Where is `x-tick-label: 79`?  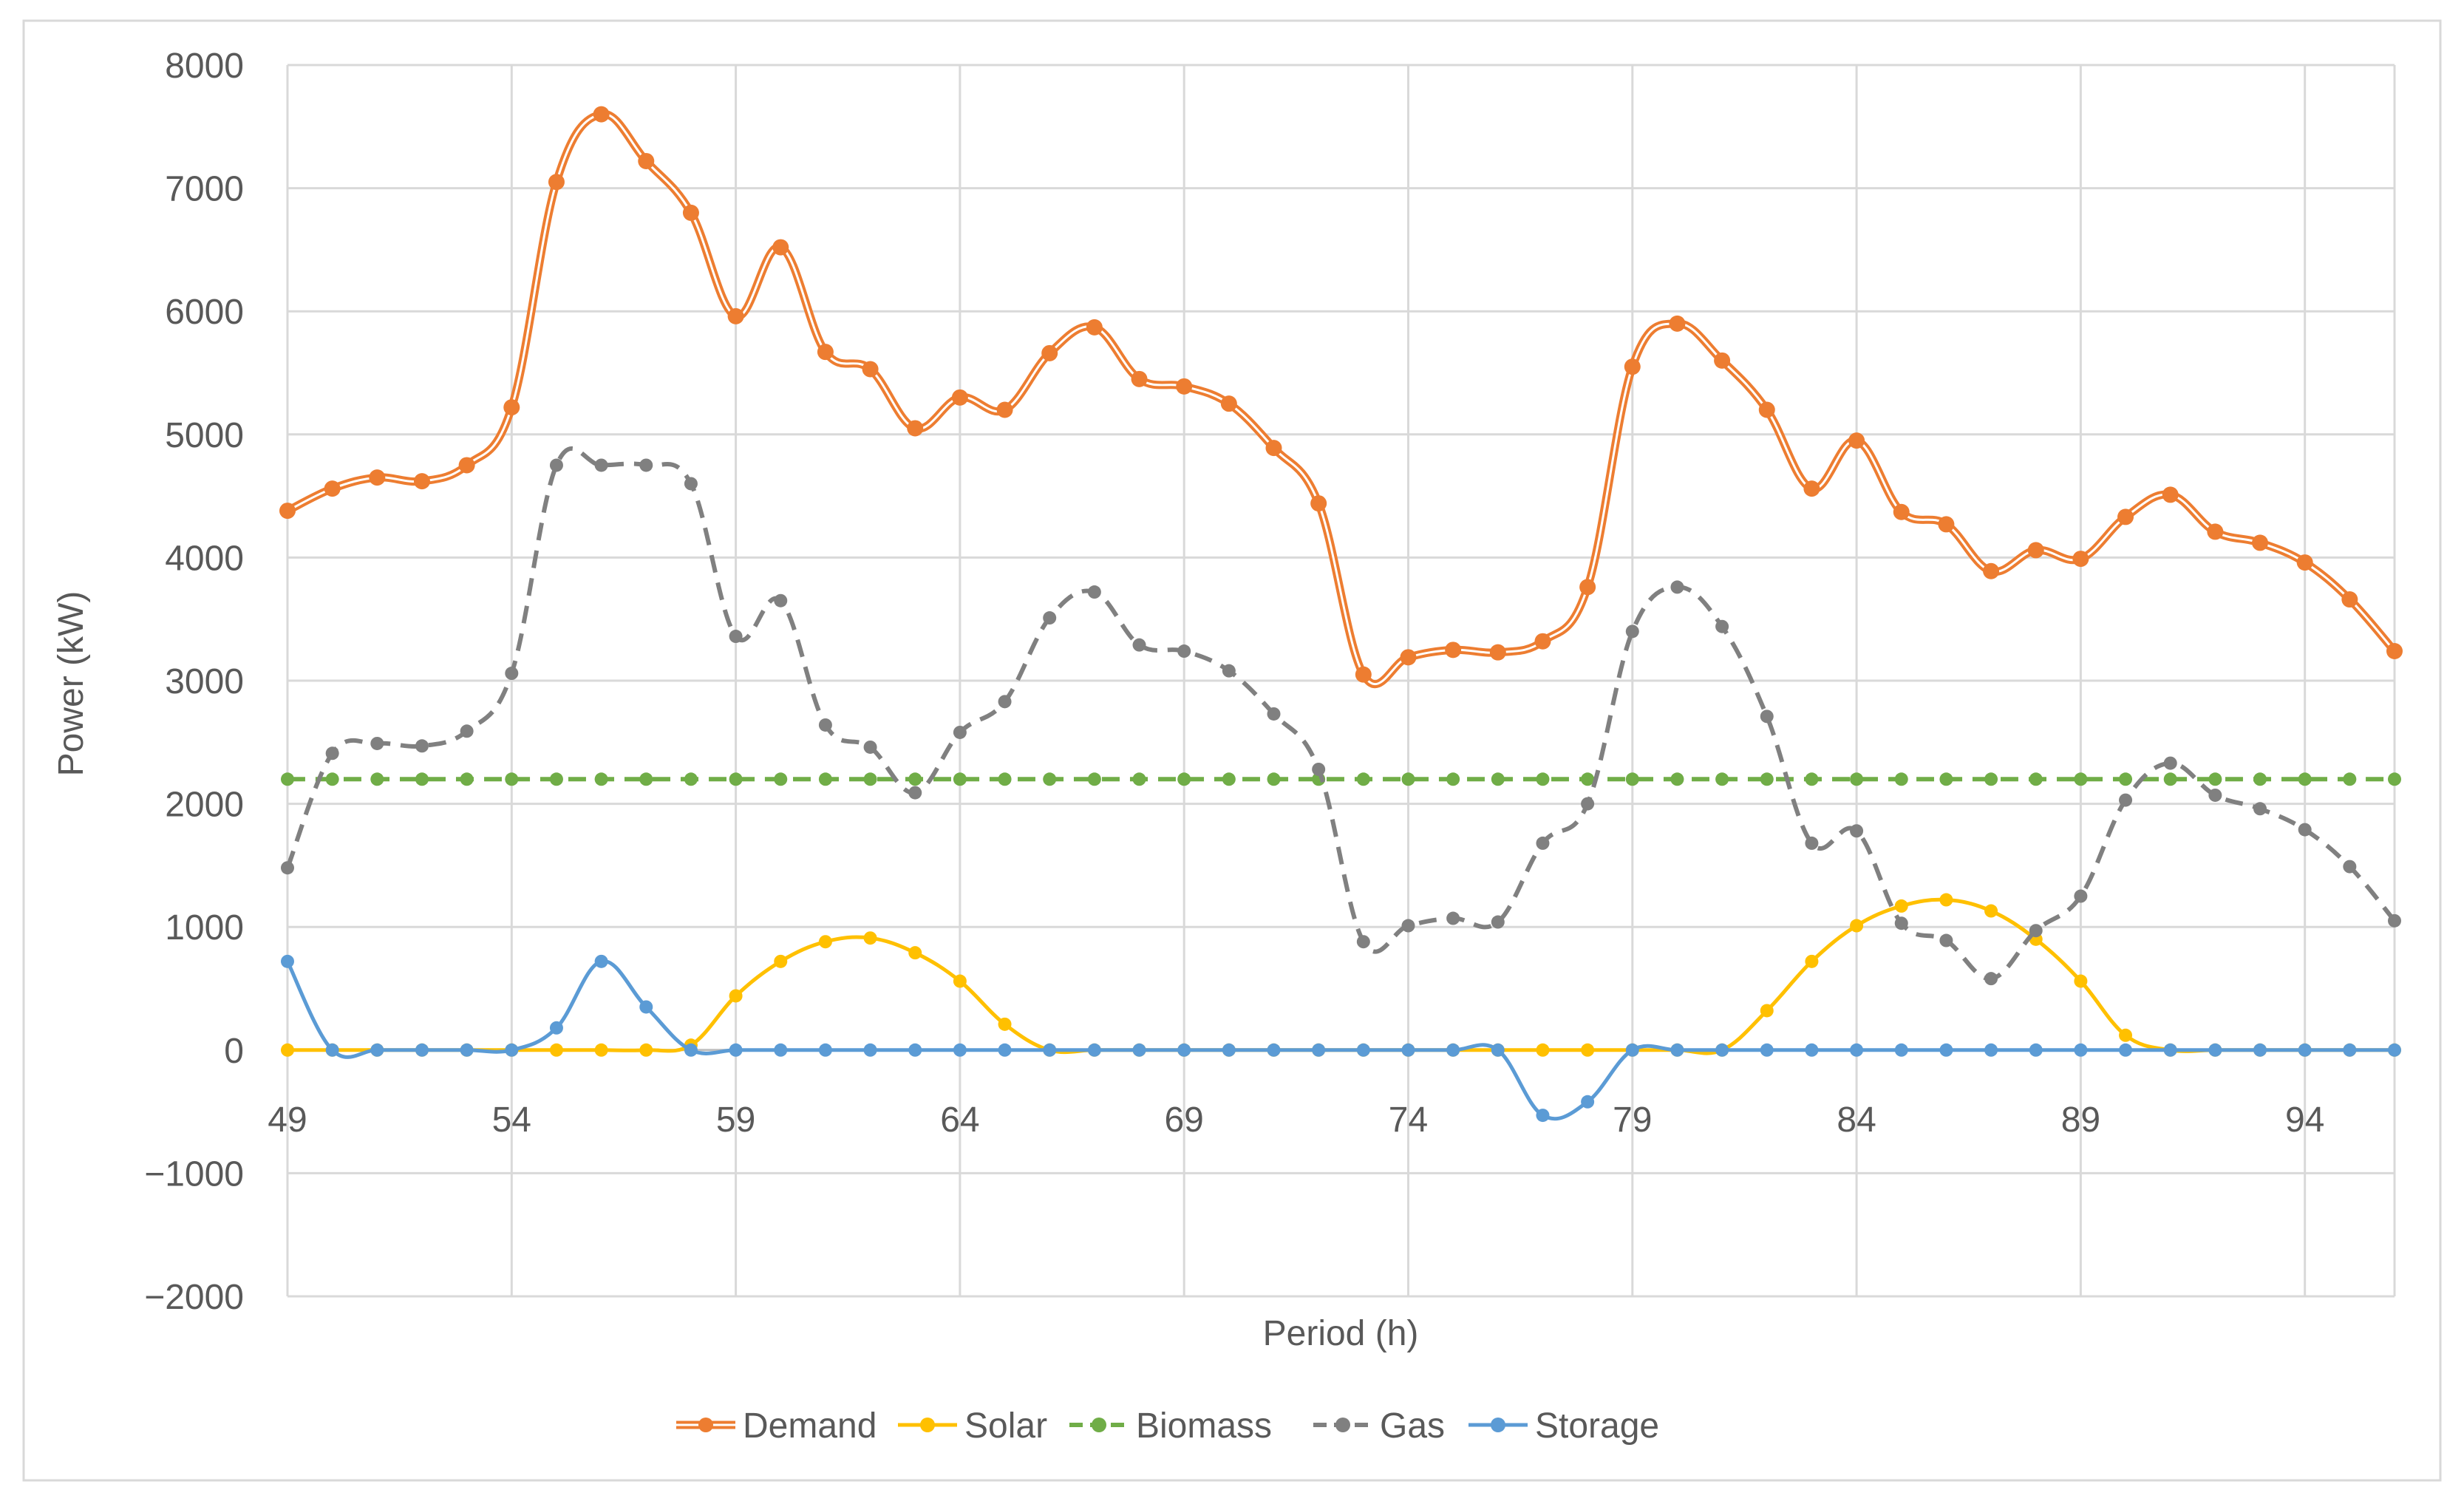
x-tick-label: 79 is located at coordinates (1632, 1120).